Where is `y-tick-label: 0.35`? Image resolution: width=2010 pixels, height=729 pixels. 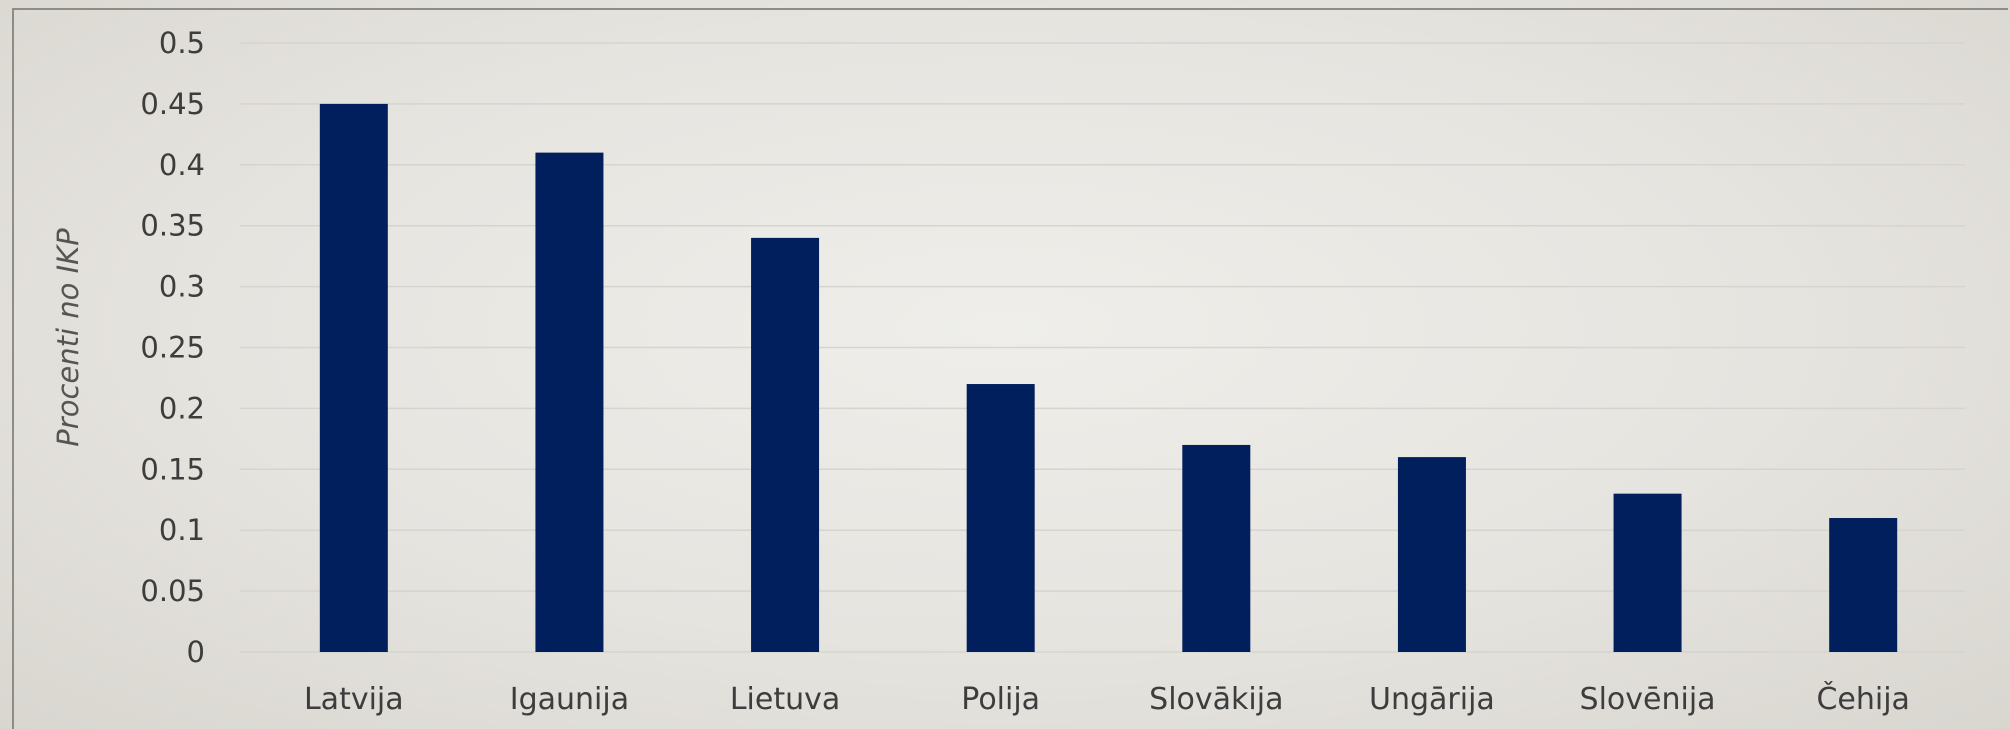
y-tick-label: 0.35 is located at coordinates (172, 226).